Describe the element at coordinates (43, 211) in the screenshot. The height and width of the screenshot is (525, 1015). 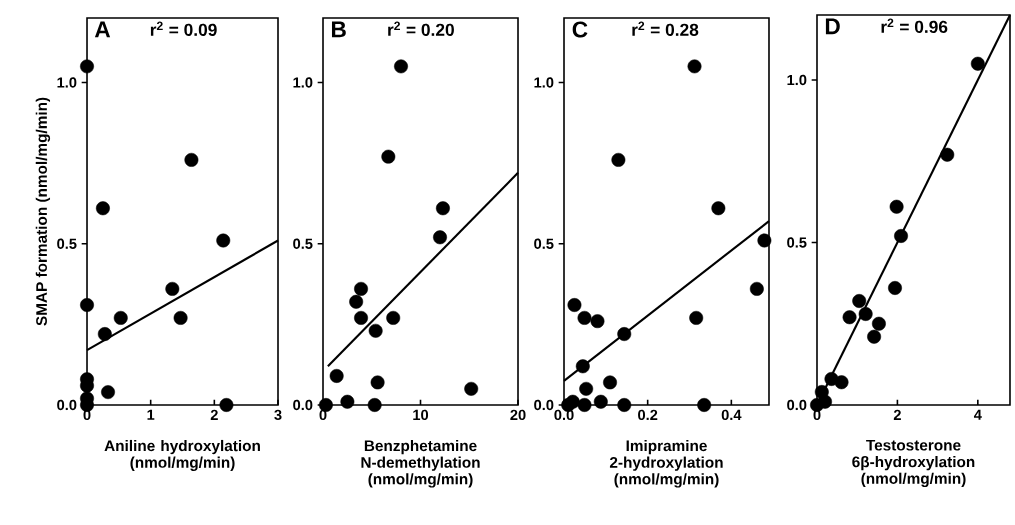
I see `y-axis-title: SMAP formation (nmol/mg/min)` at that location.